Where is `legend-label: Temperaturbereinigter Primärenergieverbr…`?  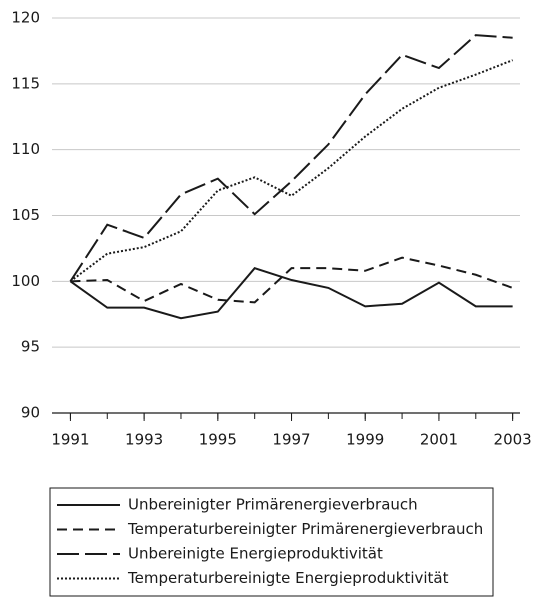 legend-label: Temperaturbereinigter Primärenergieverbr… is located at coordinates (305, 529).